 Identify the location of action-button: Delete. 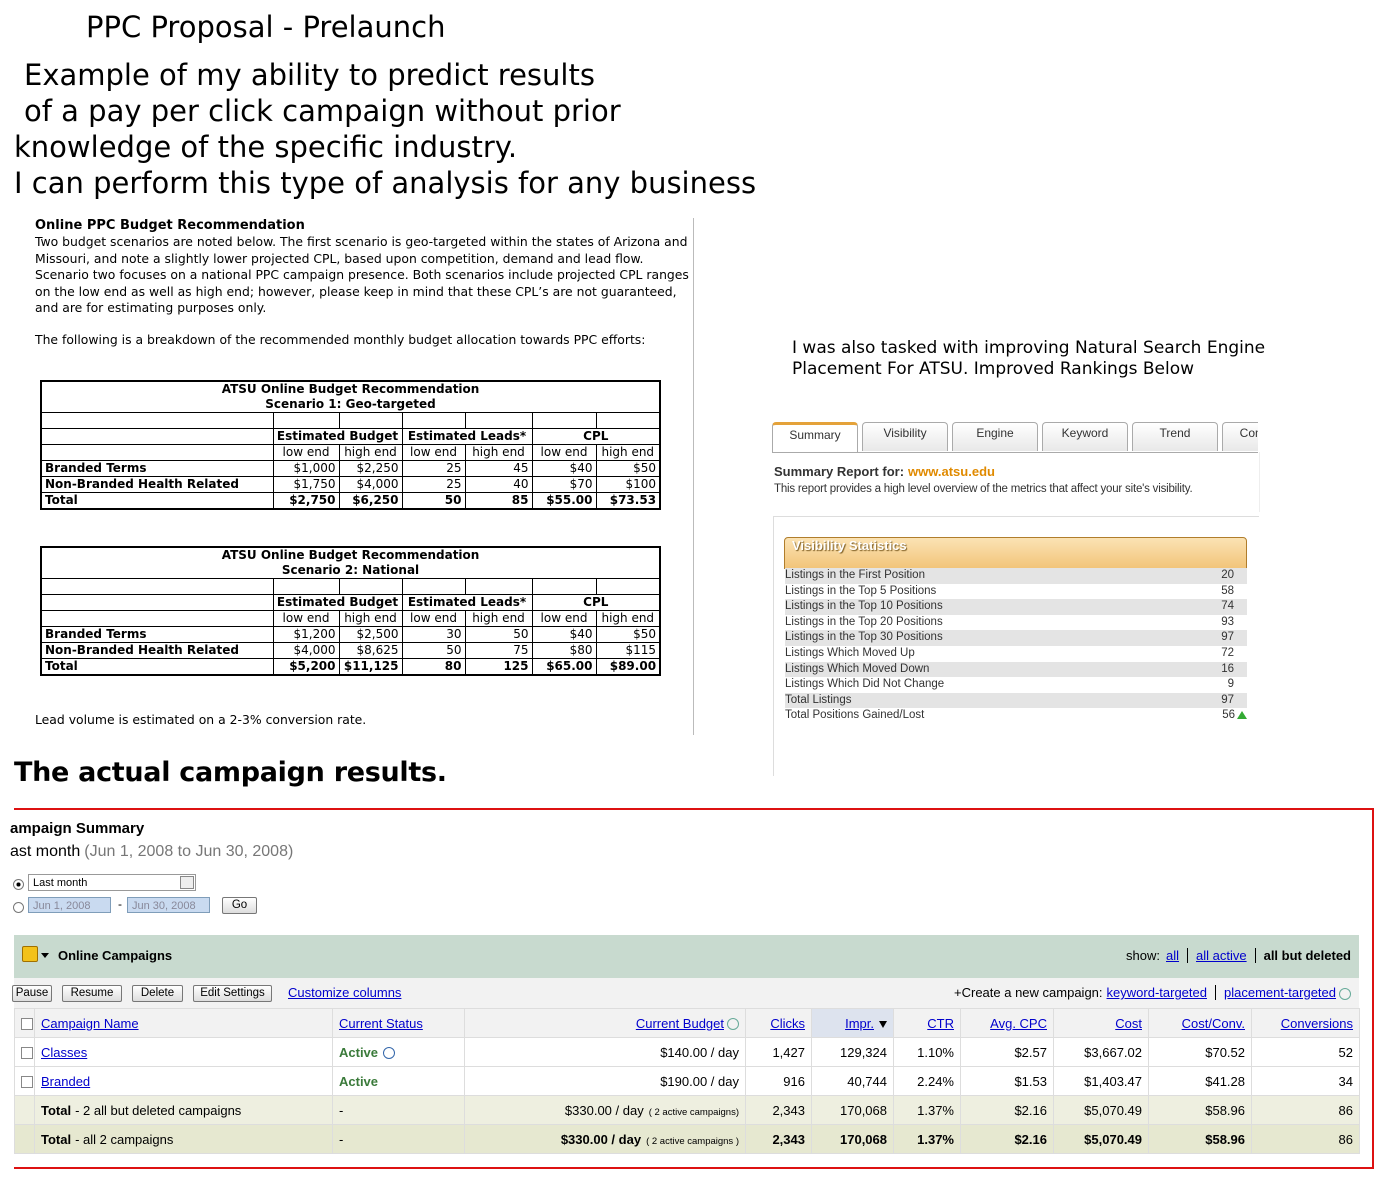
(157, 993).